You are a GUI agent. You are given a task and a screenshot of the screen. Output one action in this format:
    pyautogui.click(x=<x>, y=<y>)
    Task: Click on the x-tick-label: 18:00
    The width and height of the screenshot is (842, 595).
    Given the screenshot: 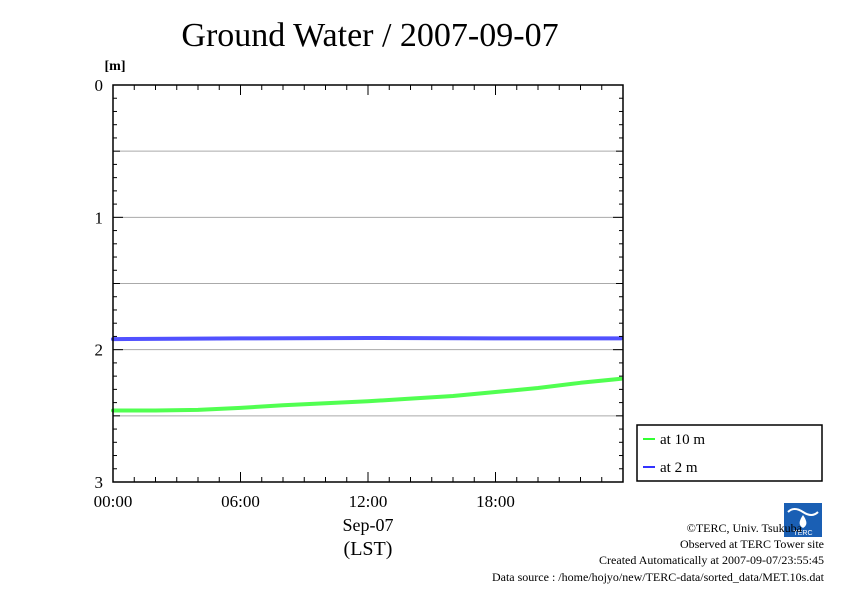 What is the action you would take?
    pyautogui.click(x=495, y=501)
    